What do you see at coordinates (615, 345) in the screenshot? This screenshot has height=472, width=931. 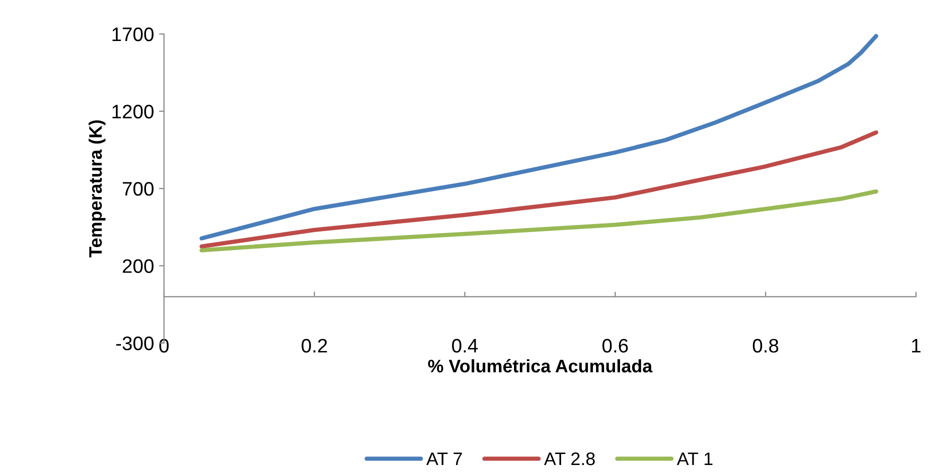 I see `x-tick-label: 0.6` at bounding box center [615, 345].